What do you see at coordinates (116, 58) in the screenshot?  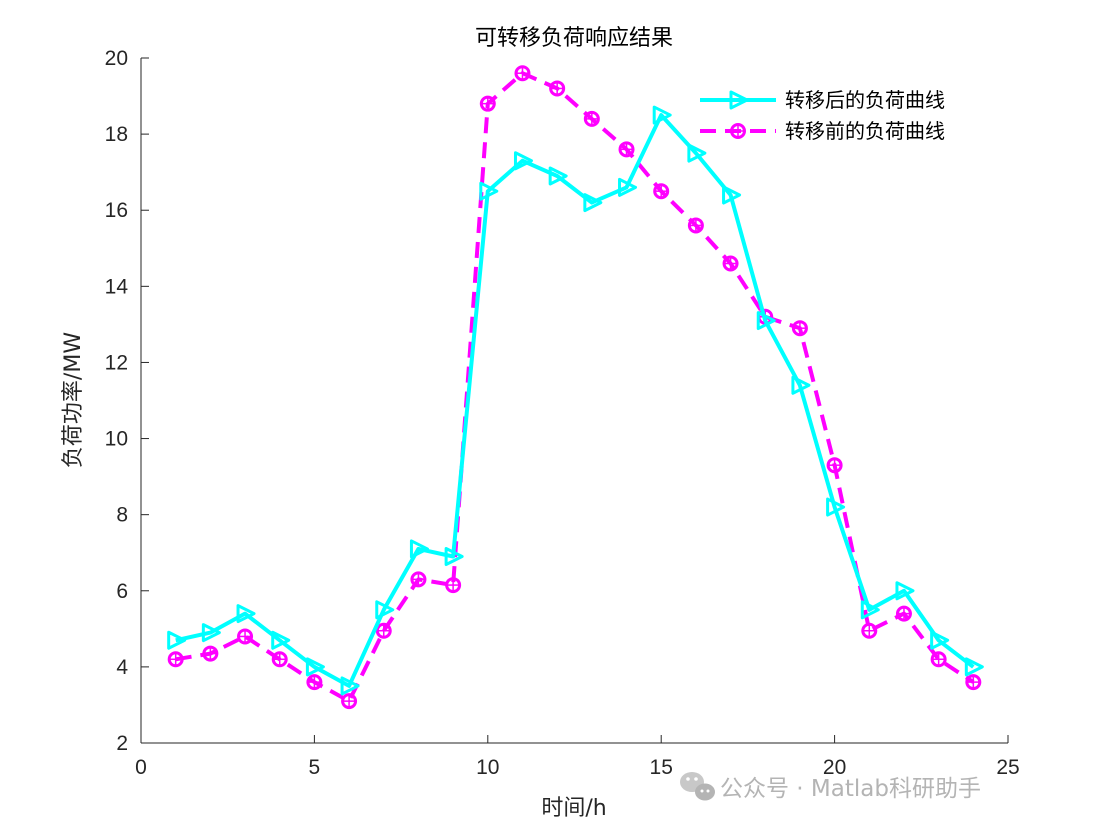 I see `y-tick-label: 20` at bounding box center [116, 58].